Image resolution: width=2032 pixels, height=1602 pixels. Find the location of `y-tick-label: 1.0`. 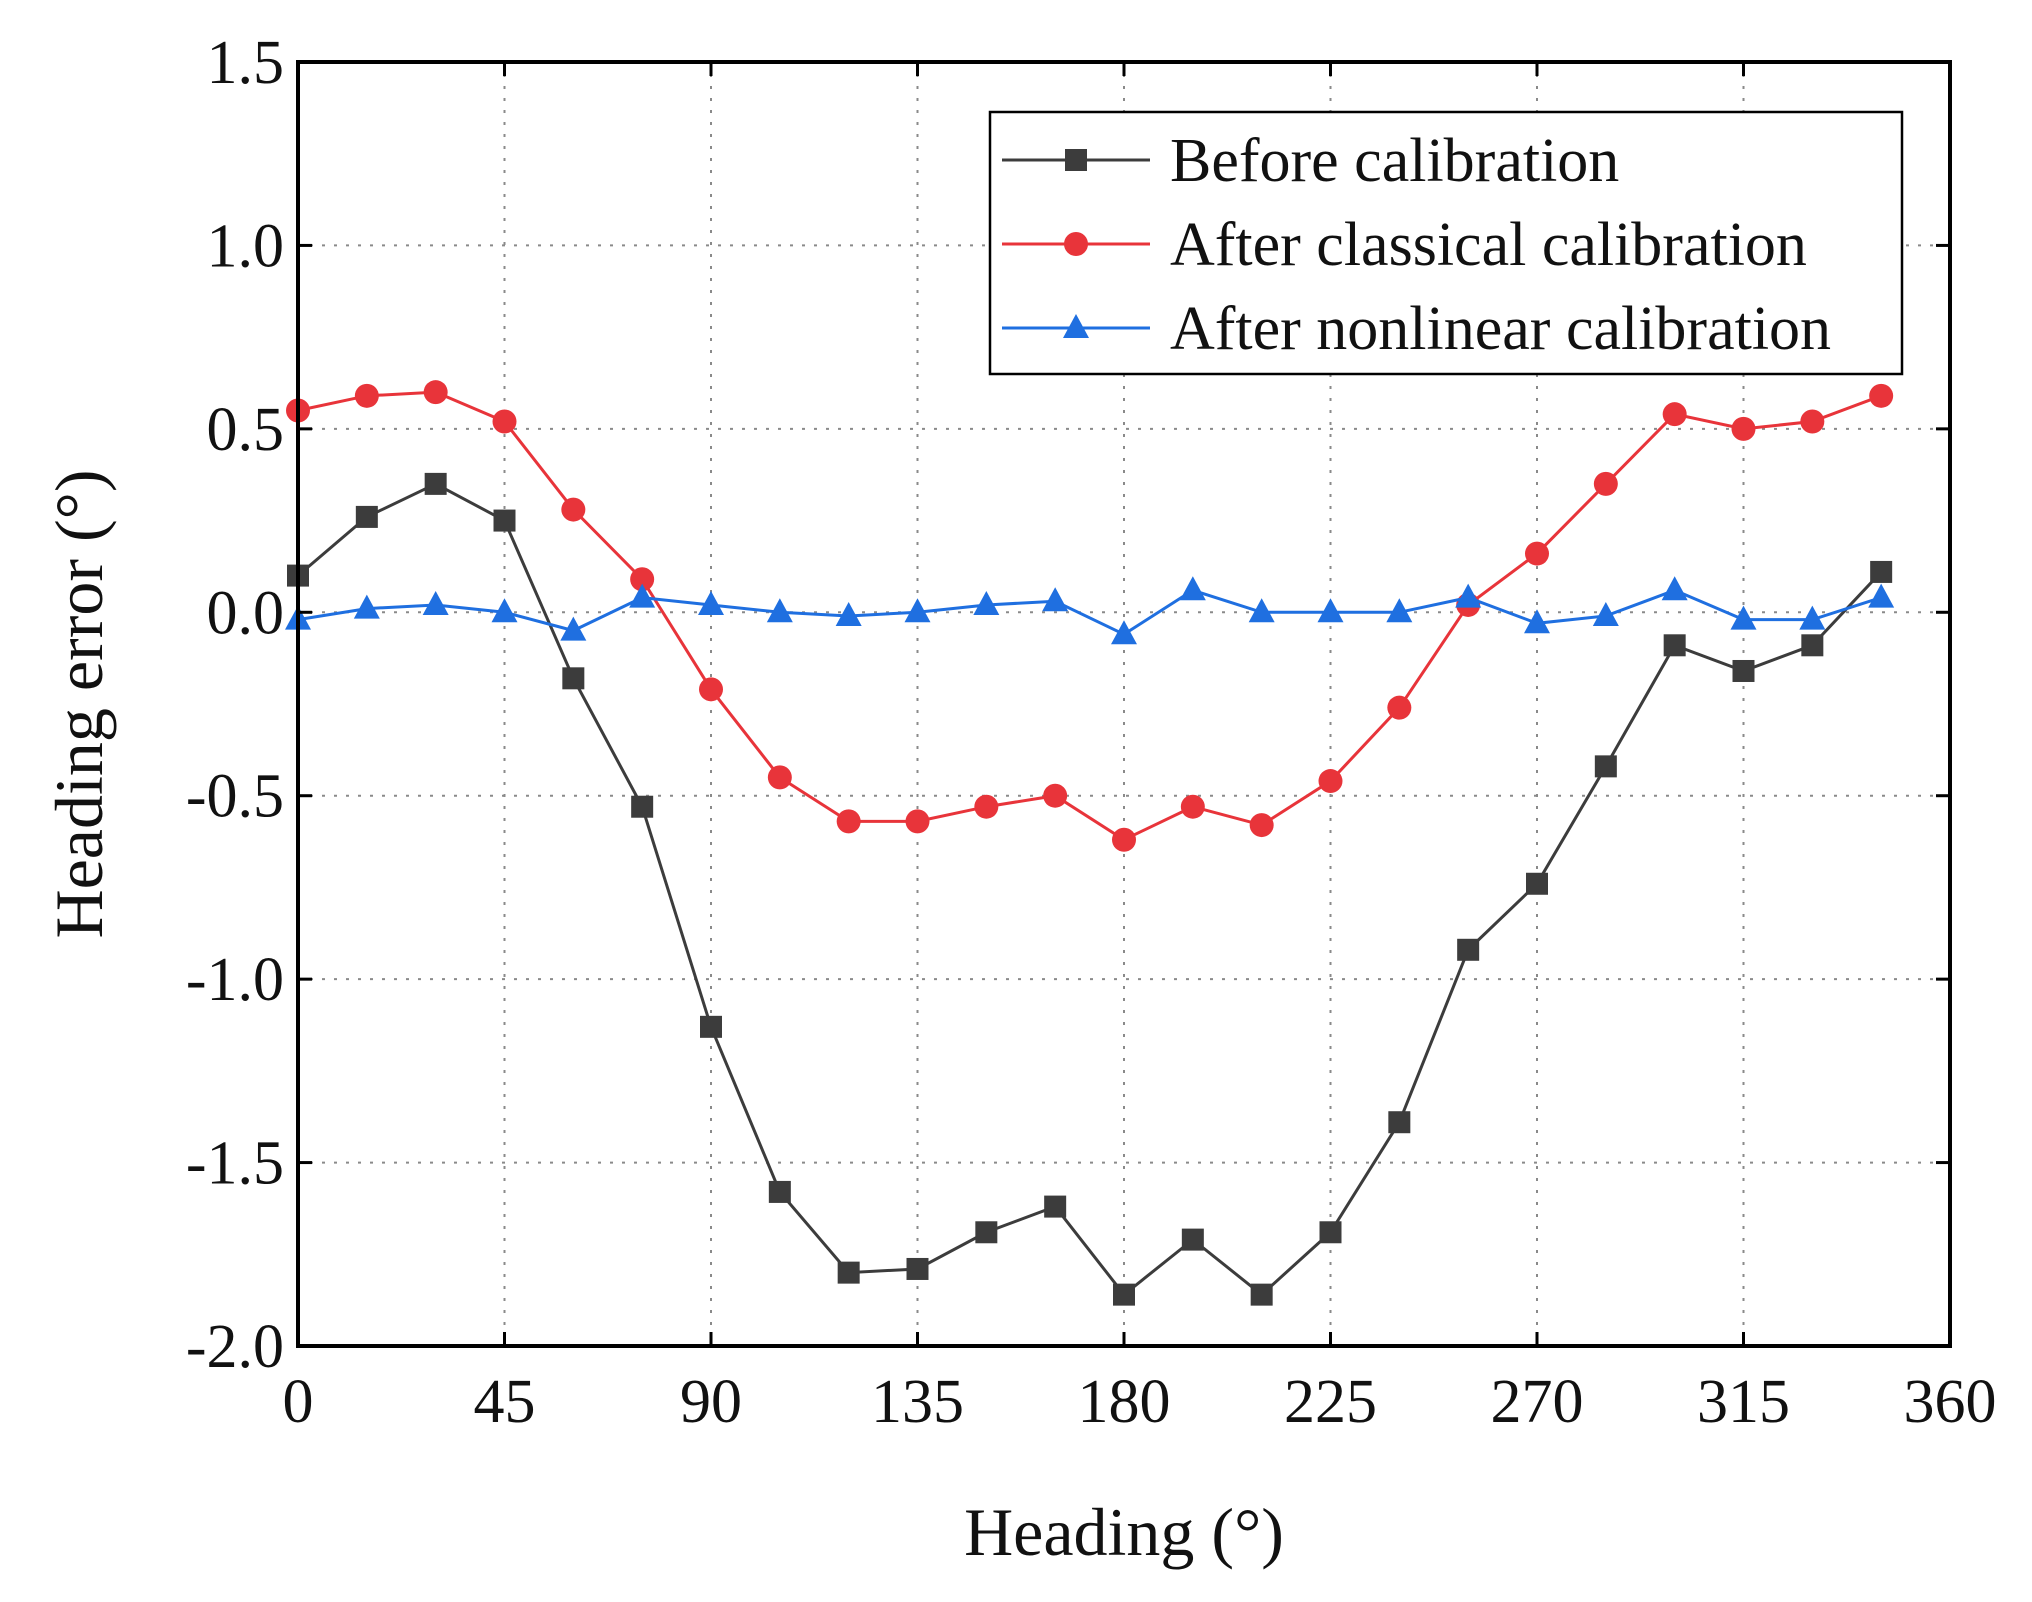

y-tick-label: 1.0 is located at coordinates (246, 246).